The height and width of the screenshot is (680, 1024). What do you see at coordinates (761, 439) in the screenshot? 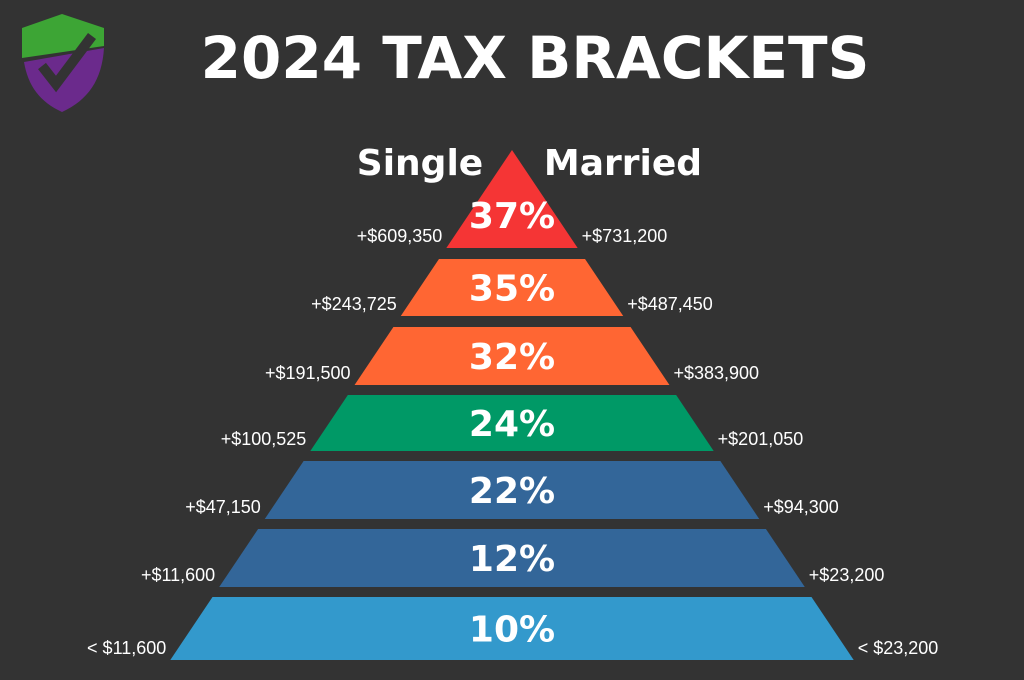
I see `married-threshold: +$201,050` at bounding box center [761, 439].